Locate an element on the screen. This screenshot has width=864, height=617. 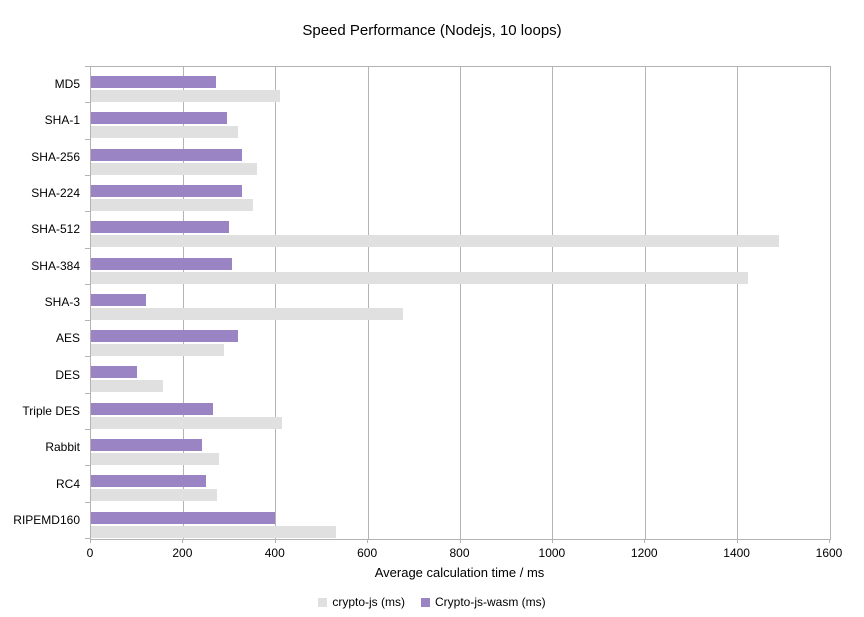
y-label-sha-224: SHA-224 is located at coordinates (55, 193).